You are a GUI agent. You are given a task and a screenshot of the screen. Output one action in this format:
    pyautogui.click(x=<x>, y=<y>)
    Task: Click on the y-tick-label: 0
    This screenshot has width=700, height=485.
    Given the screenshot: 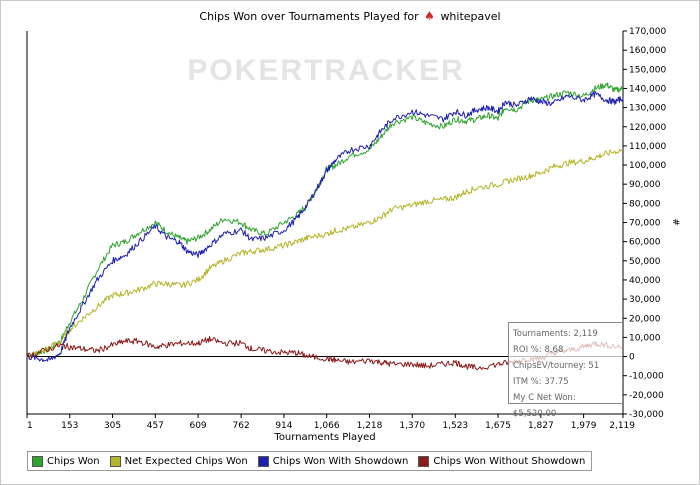 What is the action you would take?
    pyautogui.click(x=632, y=358)
    